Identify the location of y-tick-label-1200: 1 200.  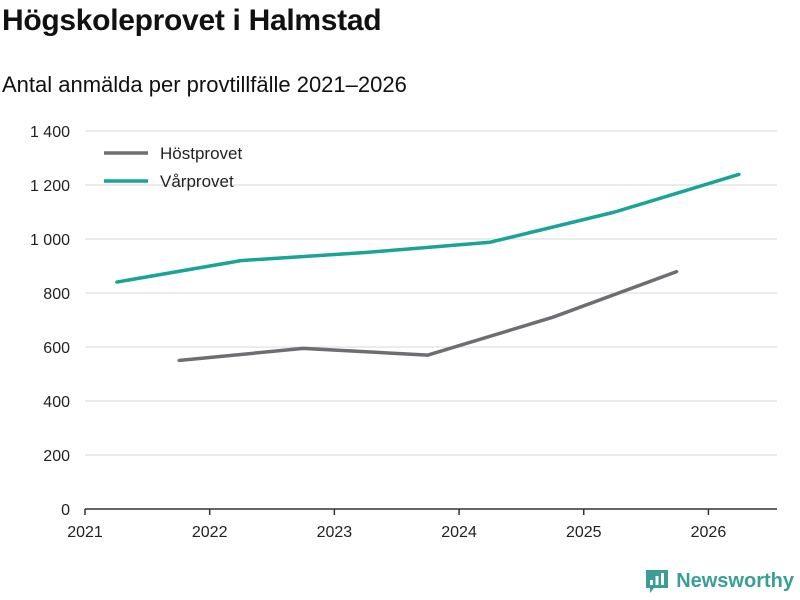
(50, 186).